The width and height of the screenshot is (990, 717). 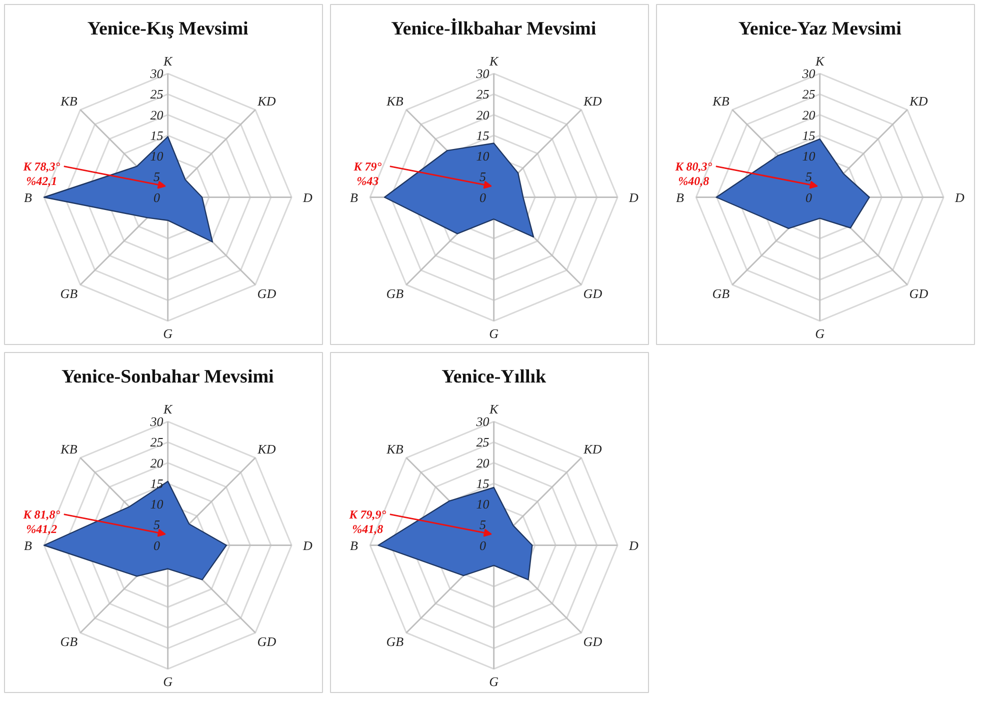 What do you see at coordinates (493, 28) in the screenshot?
I see `chart-title: Yenice-İlkbahar Mevsimi` at bounding box center [493, 28].